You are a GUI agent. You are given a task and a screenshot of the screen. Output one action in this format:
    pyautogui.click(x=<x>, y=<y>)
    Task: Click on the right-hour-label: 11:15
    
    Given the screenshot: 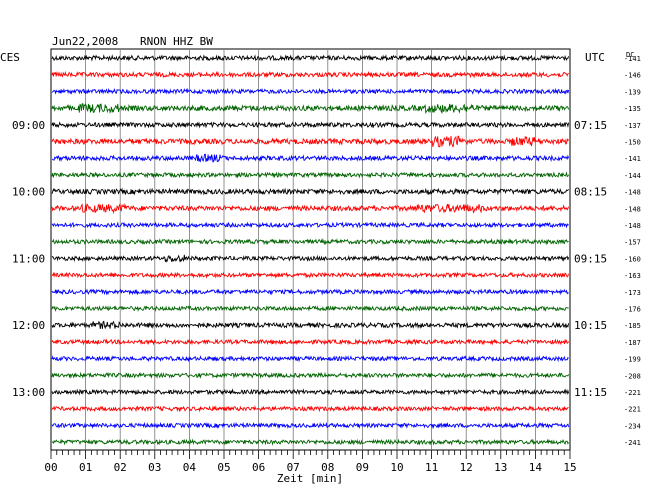 What is the action you would take?
    pyautogui.click(x=590, y=392)
    